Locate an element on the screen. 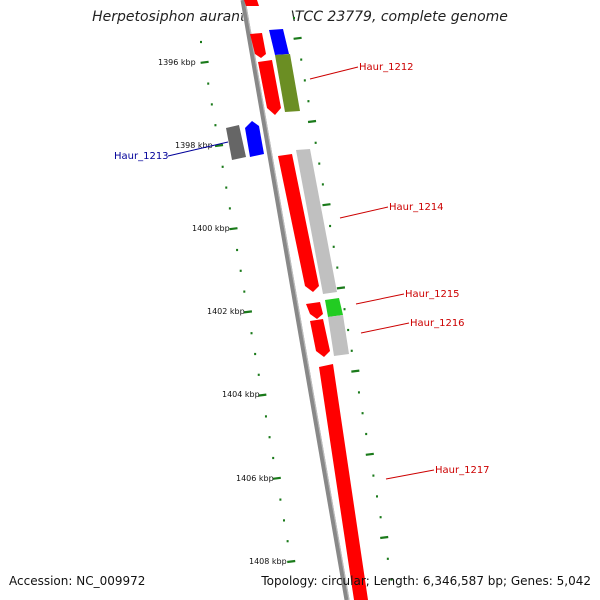  ruler-label-1398: 1398 kbp is located at coordinates (194, 145).